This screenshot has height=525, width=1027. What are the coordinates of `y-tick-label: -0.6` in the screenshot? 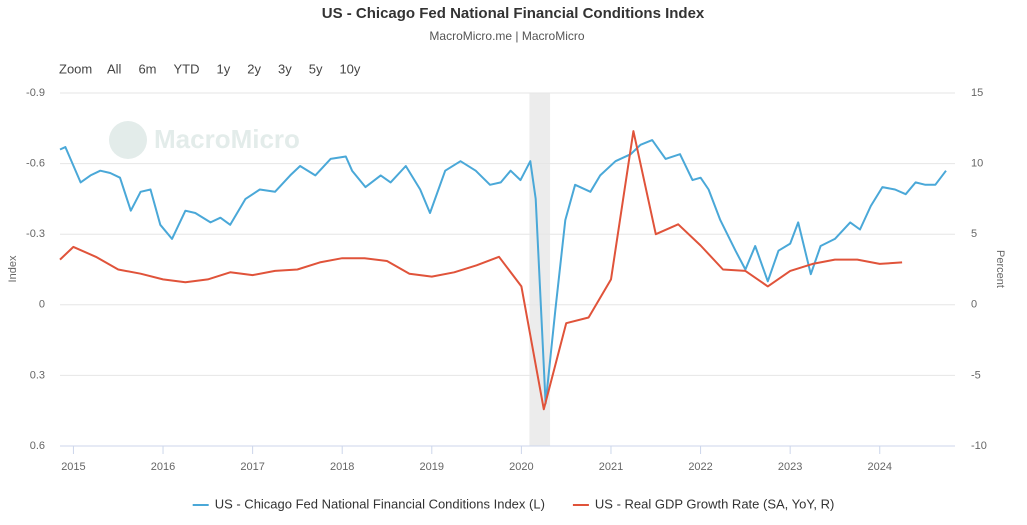 It's located at (35, 164).